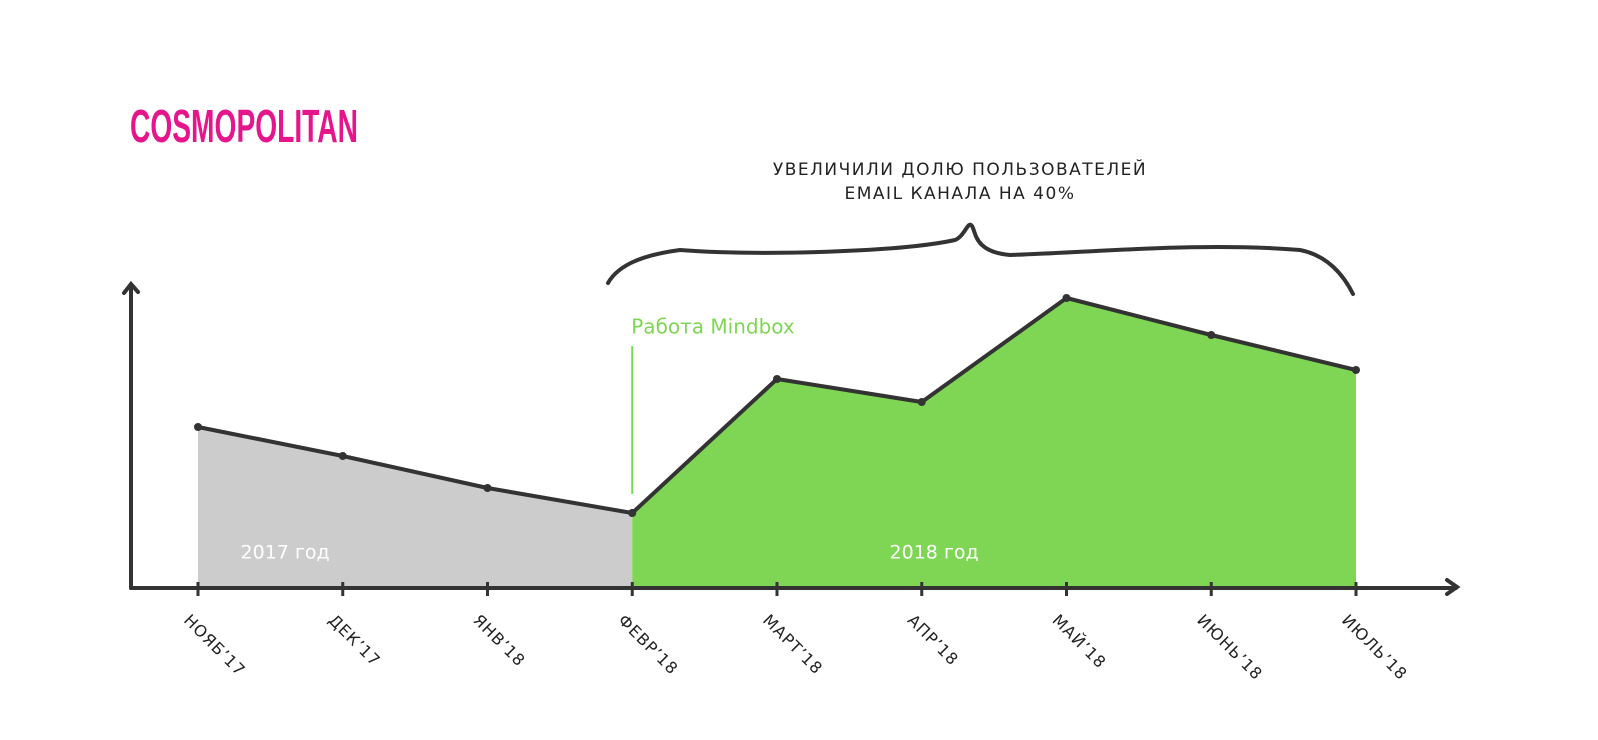  I want to click on x-tick-label: ЯНВ’18, so click(499, 641).